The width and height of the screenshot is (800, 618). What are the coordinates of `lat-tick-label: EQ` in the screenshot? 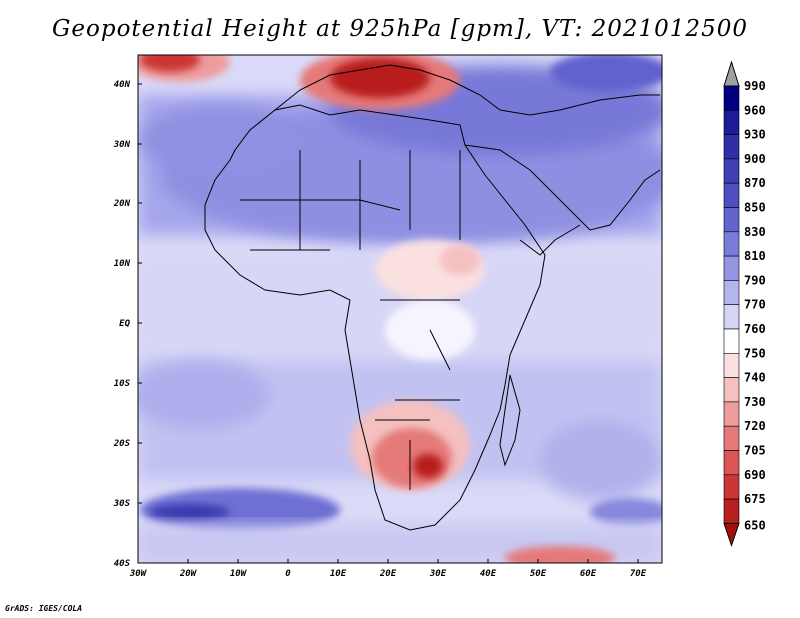 It's located at (124, 324).